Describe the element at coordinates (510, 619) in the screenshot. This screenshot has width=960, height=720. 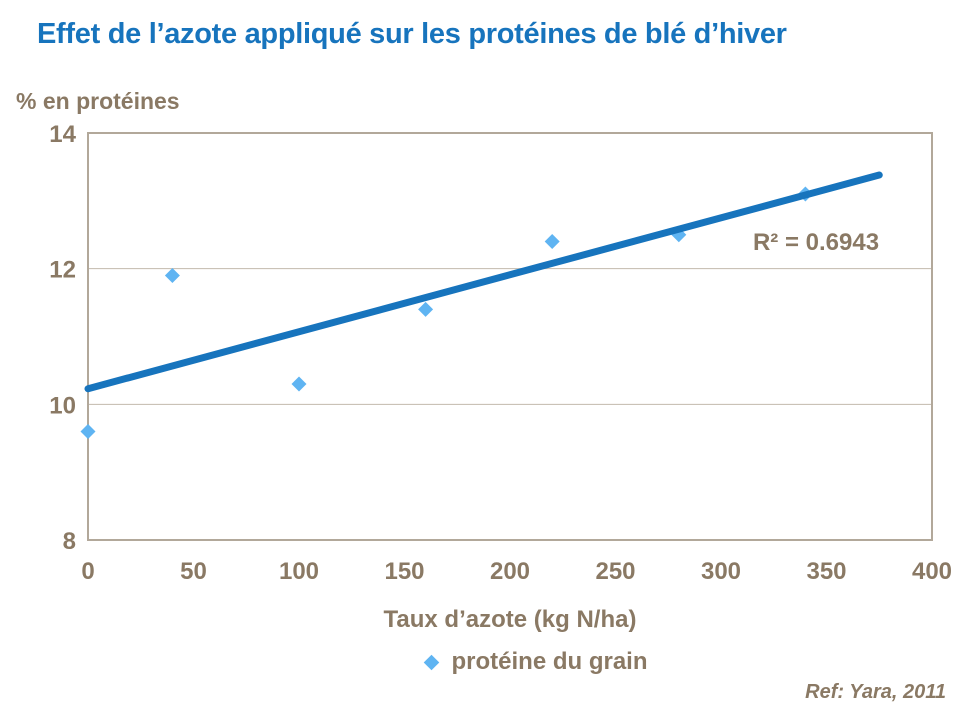
I see `x-axis-title: Taux d’azote (kg N/ha)` at that location.